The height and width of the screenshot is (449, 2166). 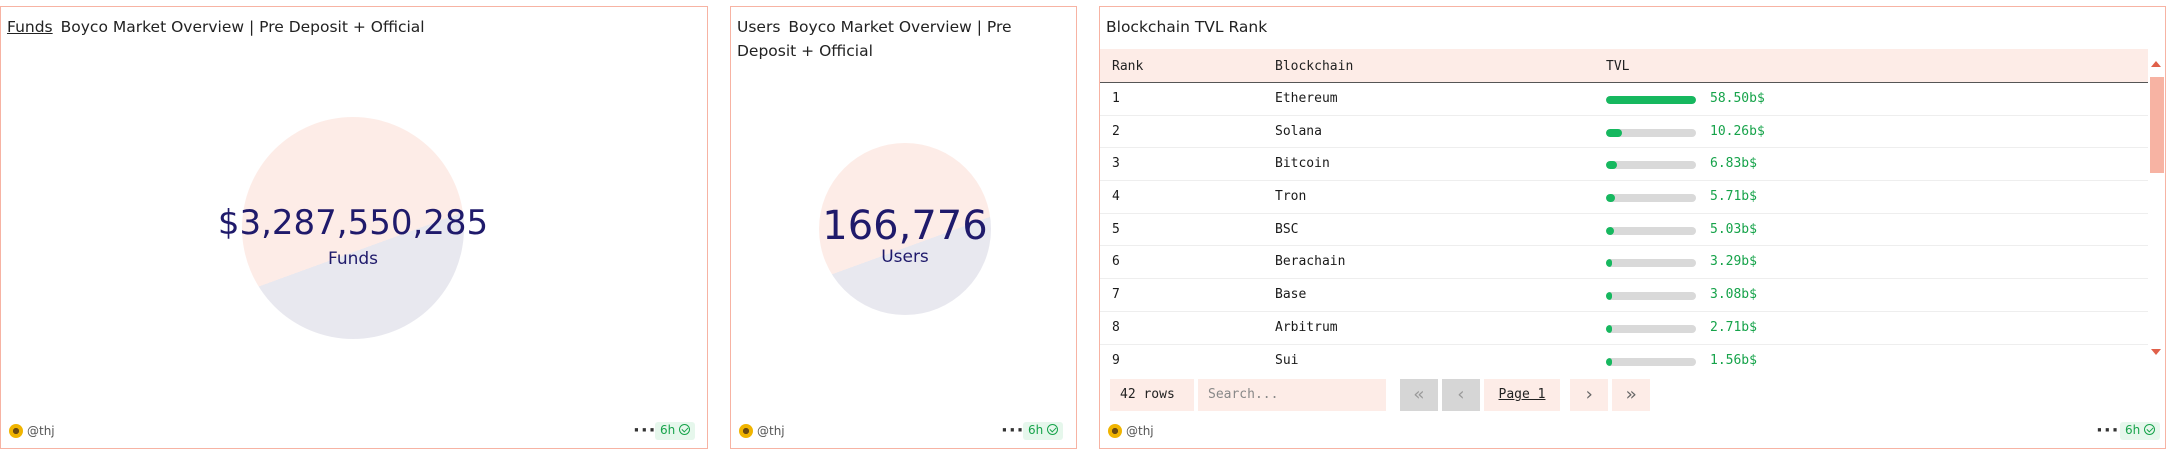 I want to click on table-row: 4 Tron 5.71b$, so click(x=1624, y=197).